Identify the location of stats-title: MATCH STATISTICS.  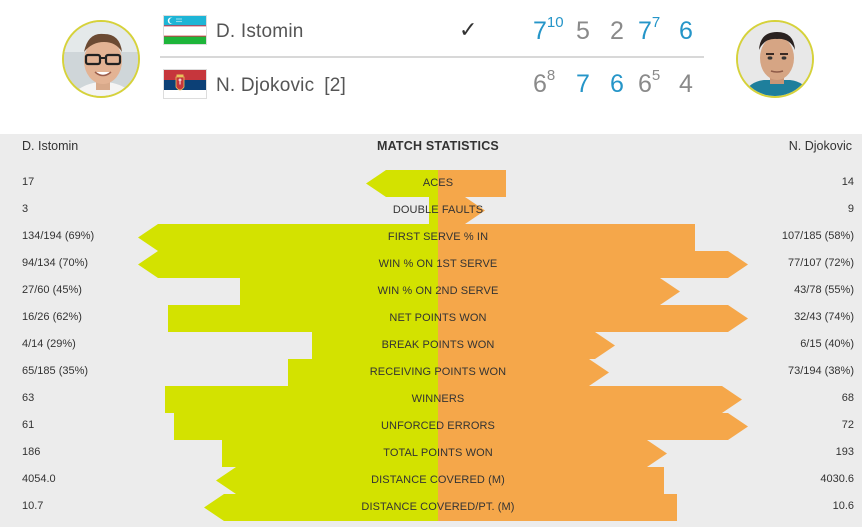
(438, 146).